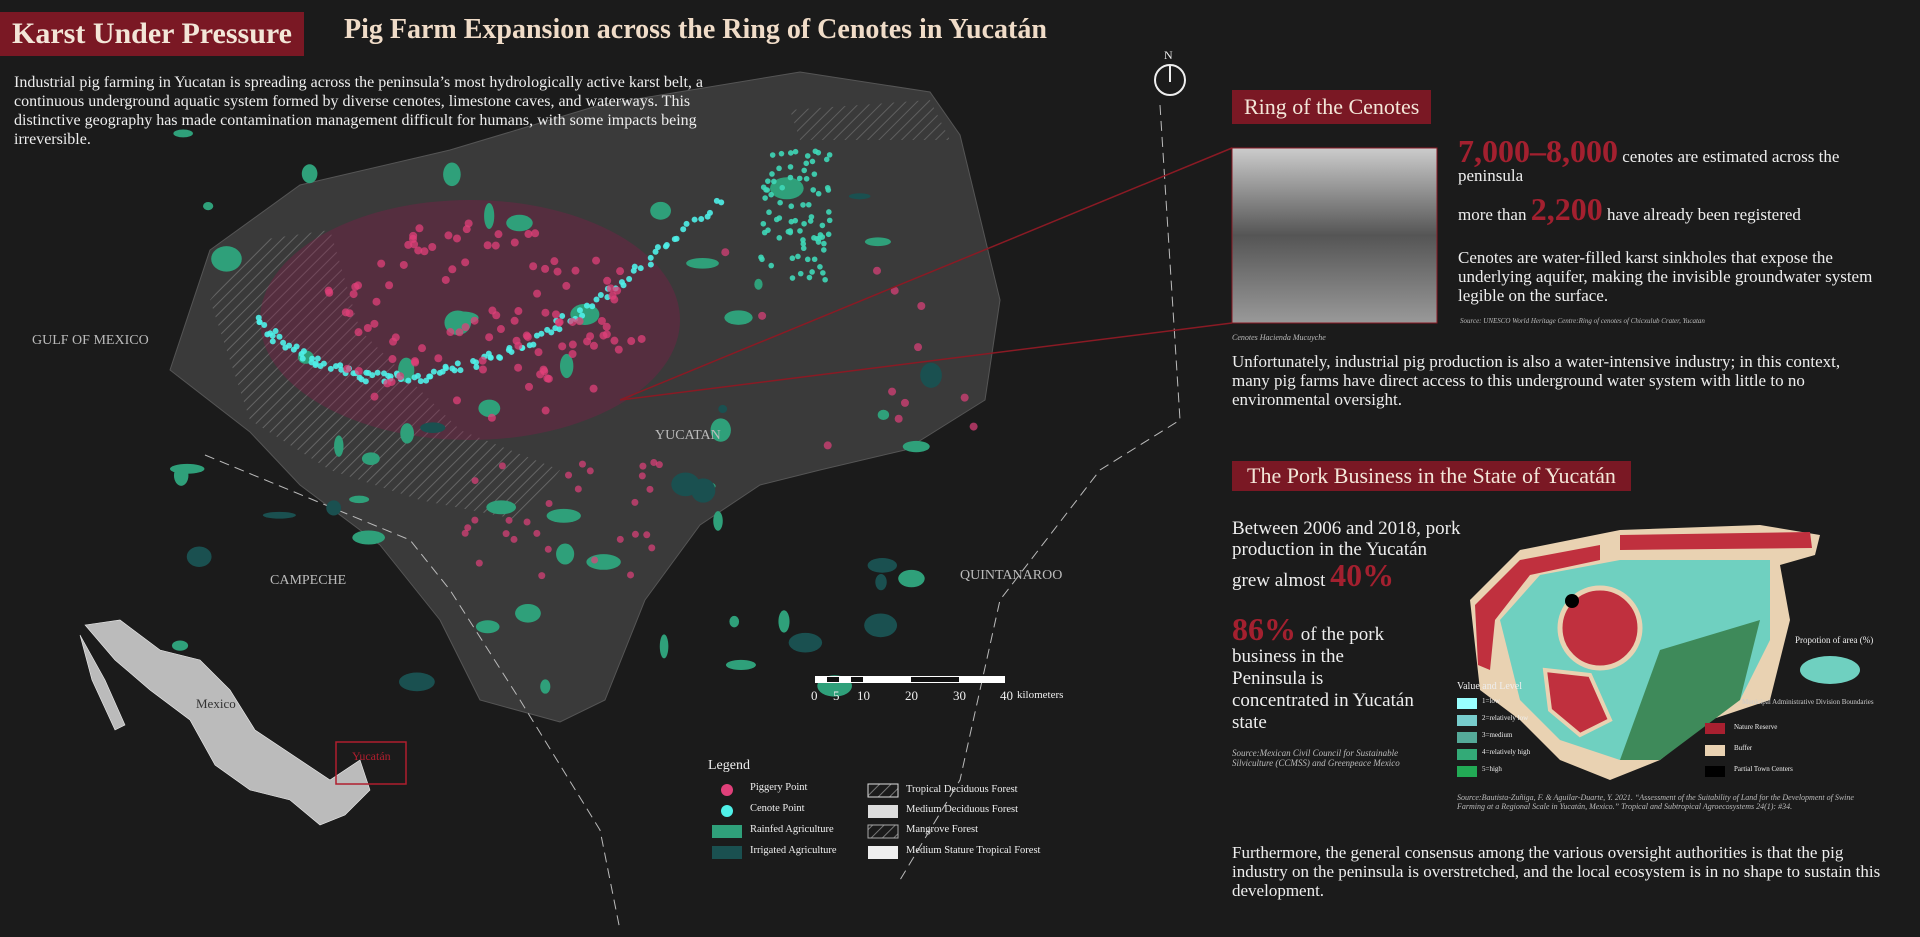 The image size is (1920, 937). I want to click on scale-tick: 5, so click(836, 695).